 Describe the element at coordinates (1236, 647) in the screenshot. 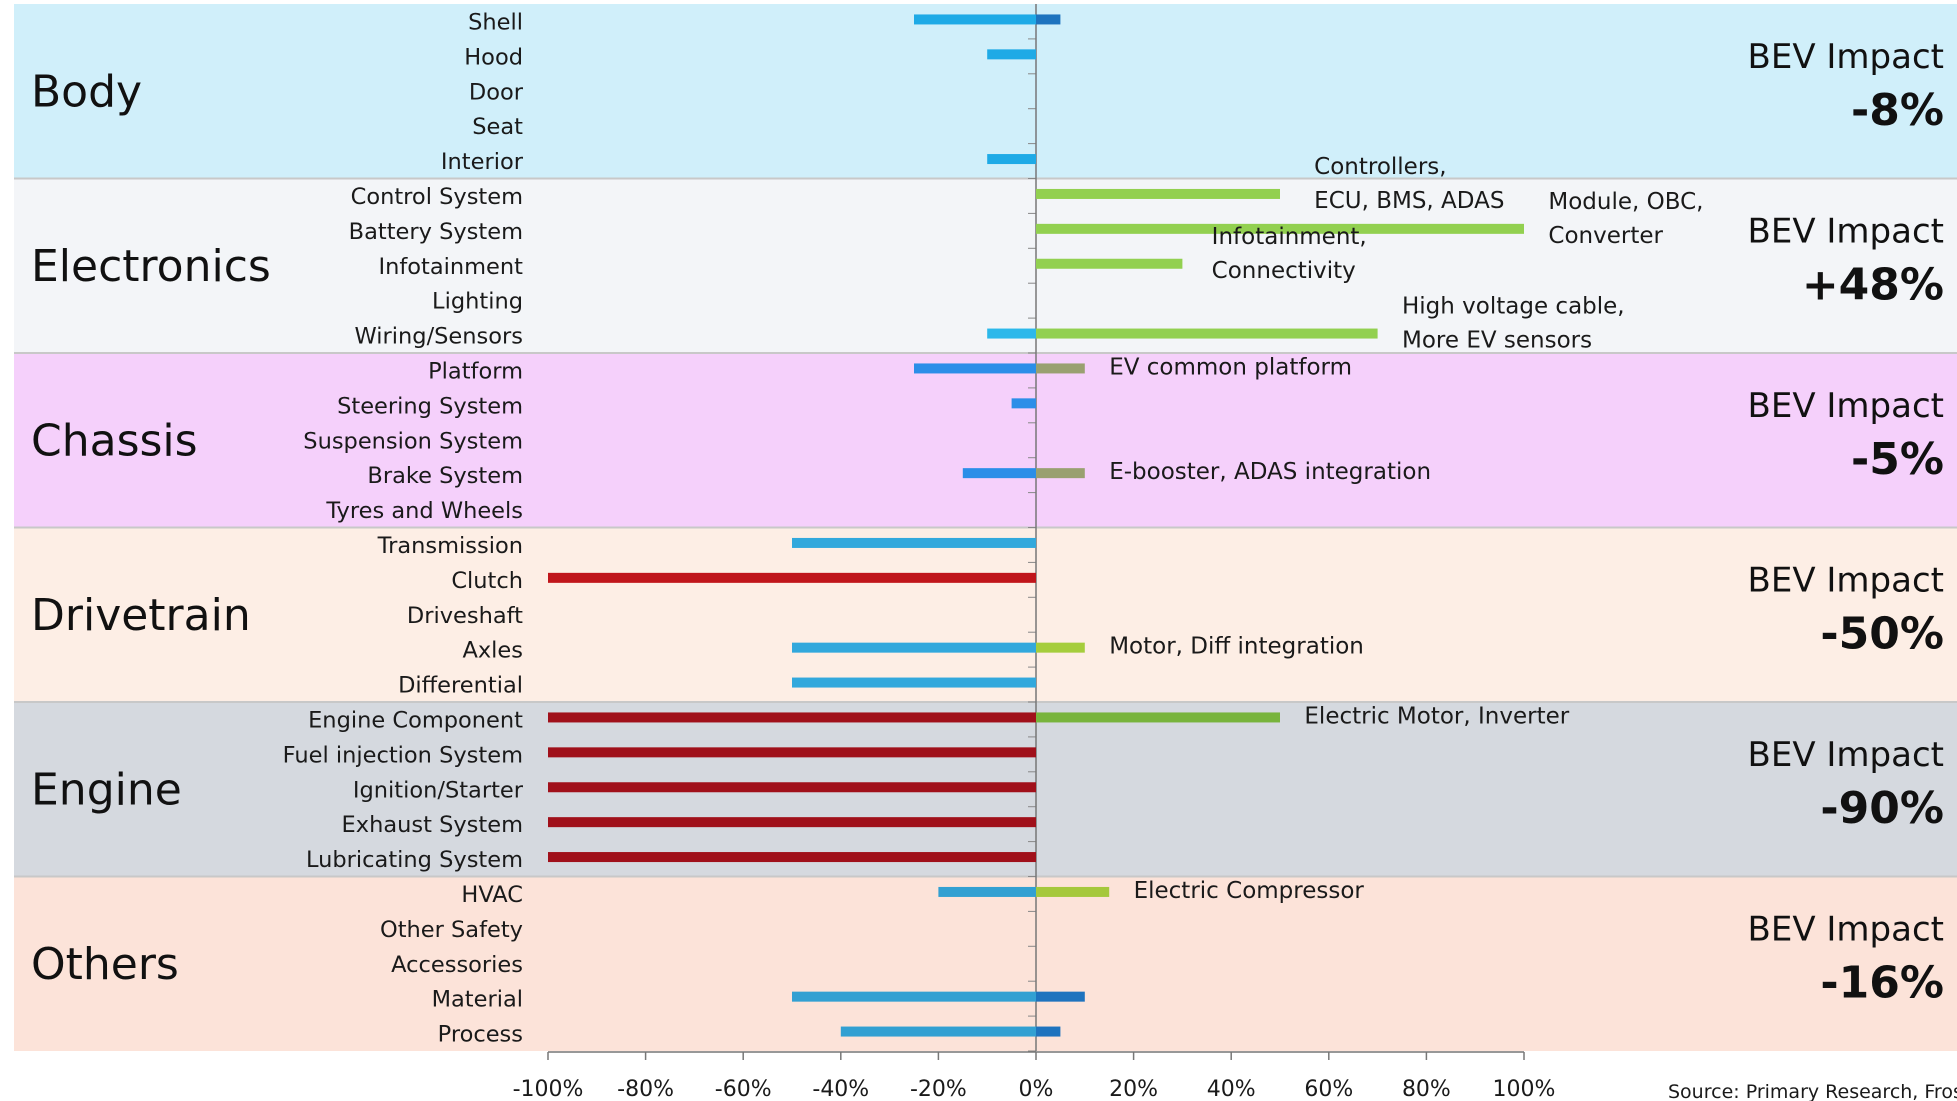

I see `annotation-text: Motor, Diff integration` at that location.